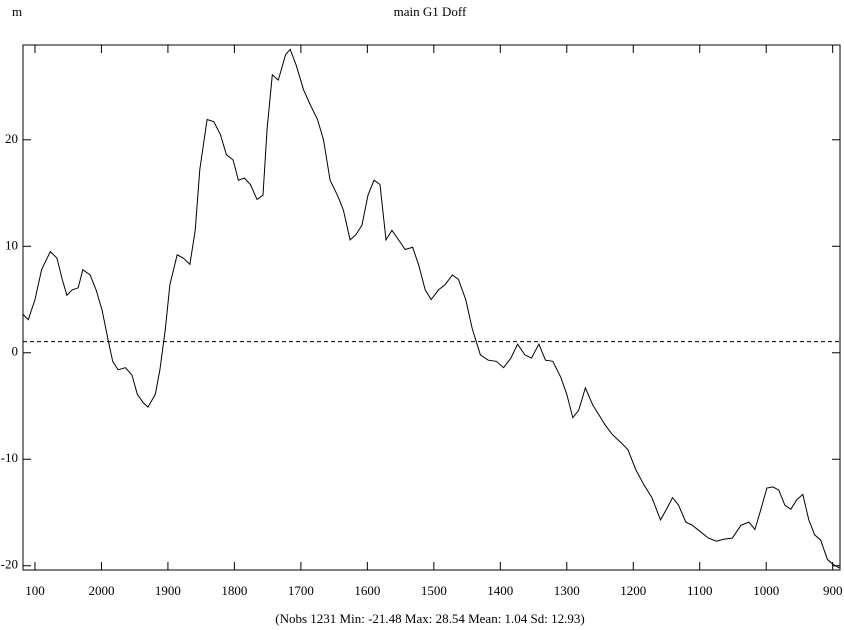 This screenshot has width=844, height=630. What do you see at coordinates (367, 590) in the screenshot?
I see `x-tick-label: 1600` at bounding box center [367, 590].